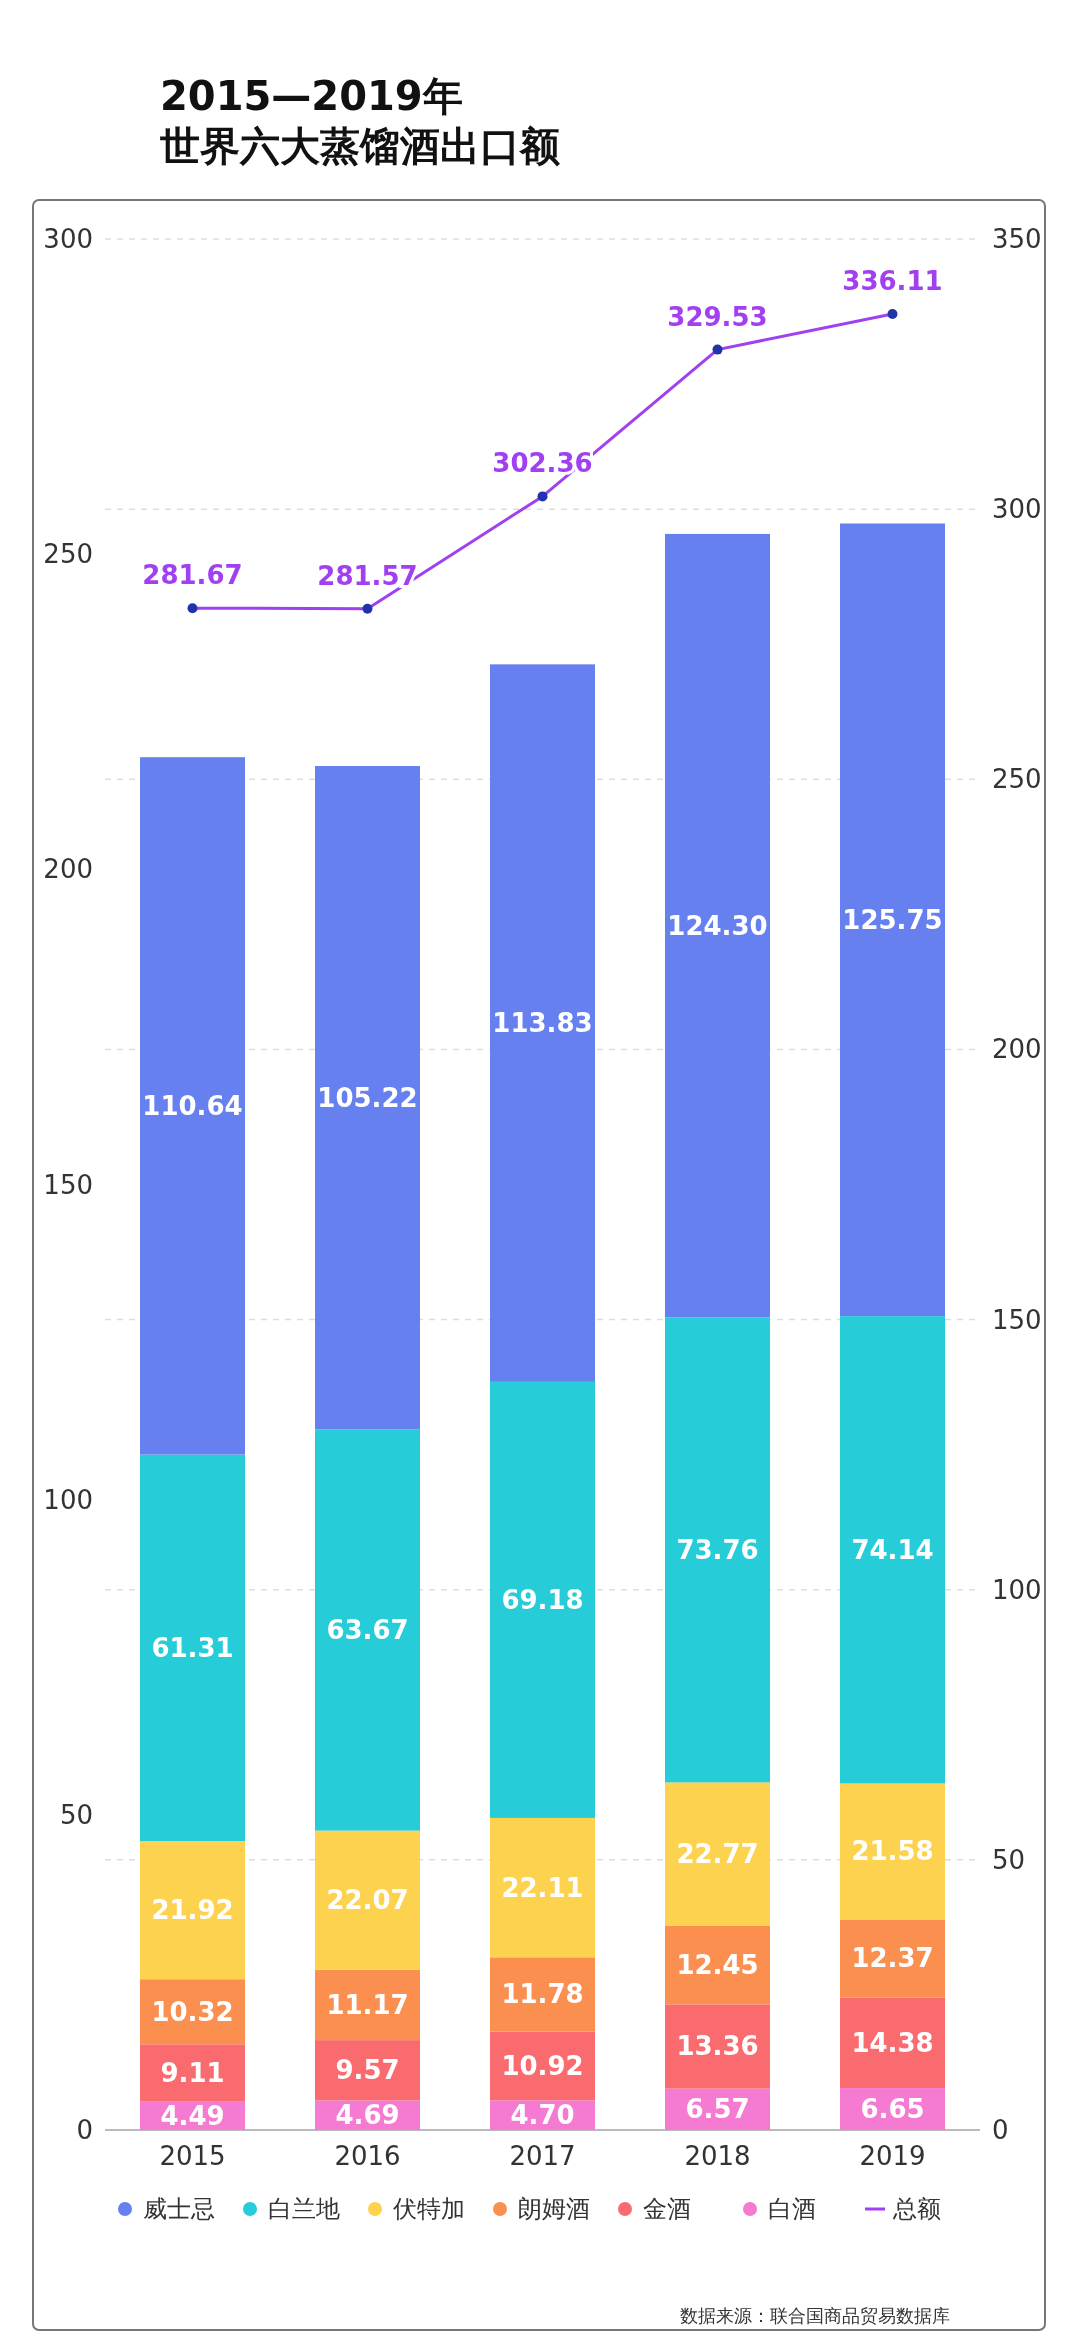 The height and width of the screenshot is (2346, 1080). I want to click on y-tick-label: 300, so click(68, 239).